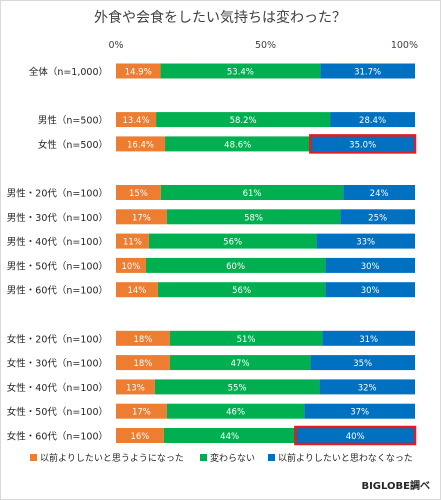  I want to click on chart-row: 女性・40代（n=100） 13% 55% 32%, so click(211, 387).